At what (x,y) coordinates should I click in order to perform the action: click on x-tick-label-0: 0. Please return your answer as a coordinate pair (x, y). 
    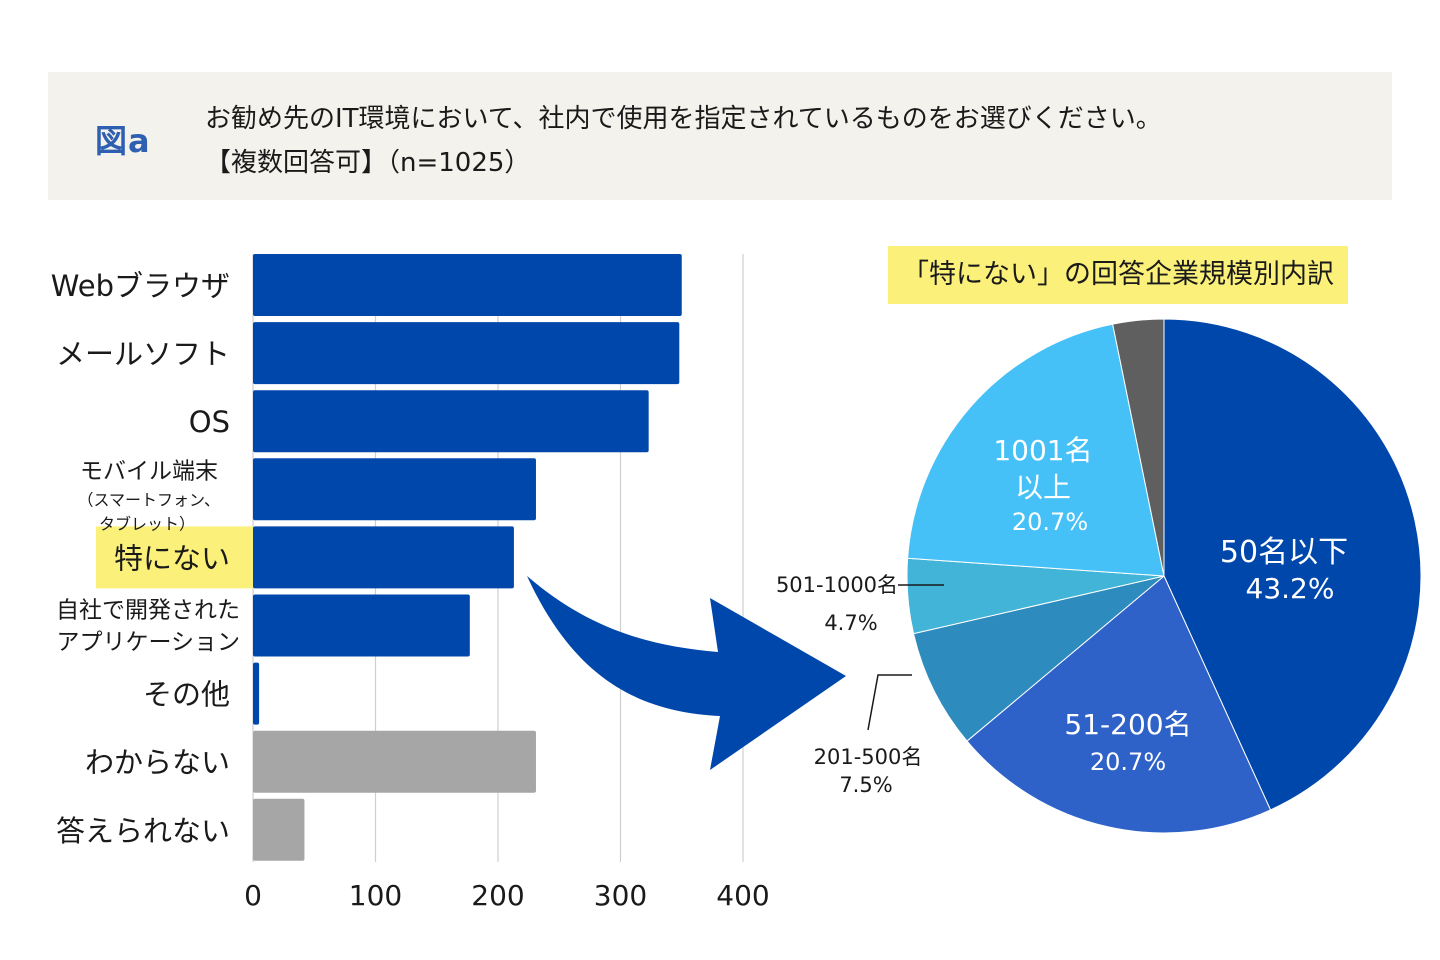
    Looking at the image, I should click on (253, 895).